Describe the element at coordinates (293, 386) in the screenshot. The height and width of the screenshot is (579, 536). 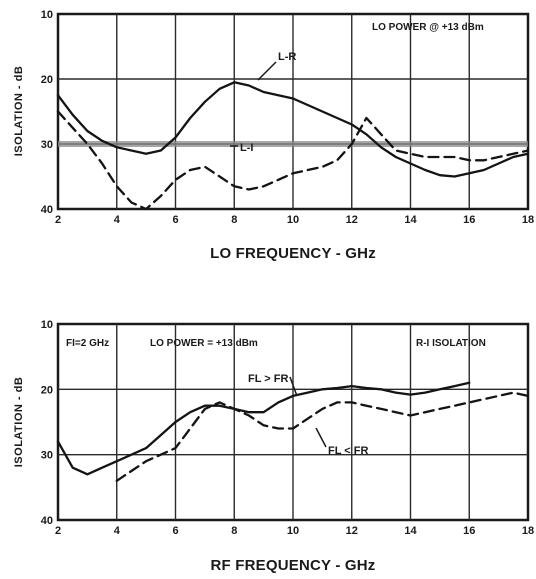
I see `series-label-fl-gt-fr-leader` at that location.